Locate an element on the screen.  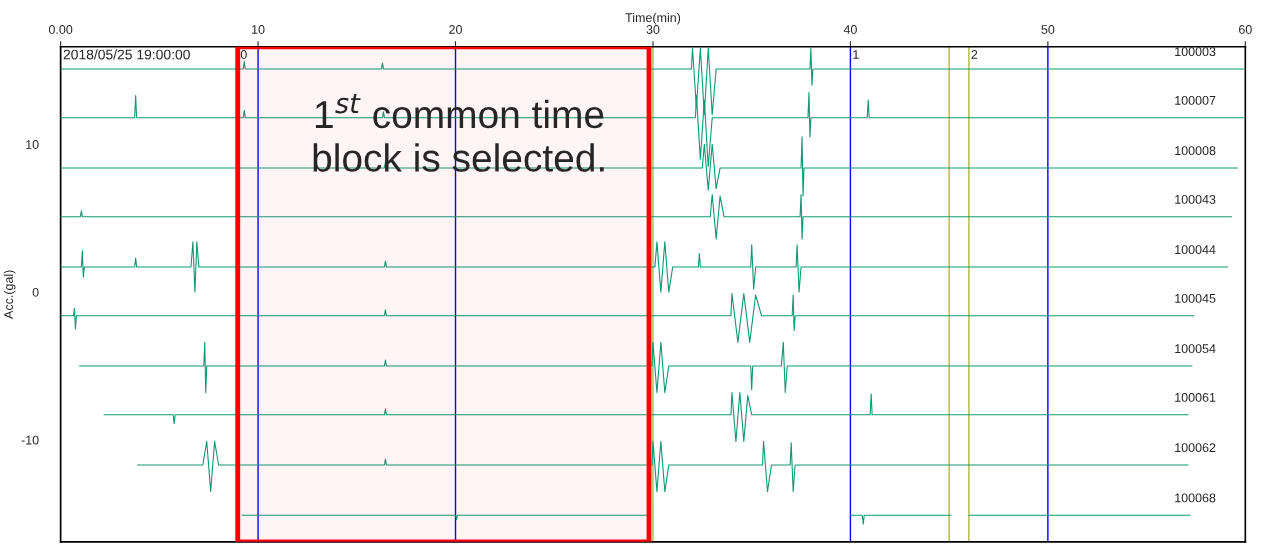
x-tick-label: 30 is located at coordinates (653, 29).